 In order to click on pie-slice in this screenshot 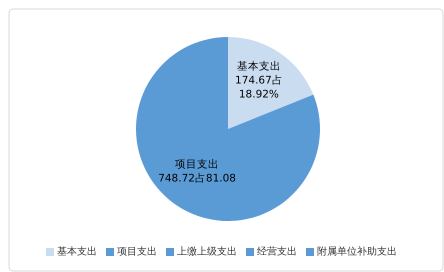, I will do `click(271, 83)`.